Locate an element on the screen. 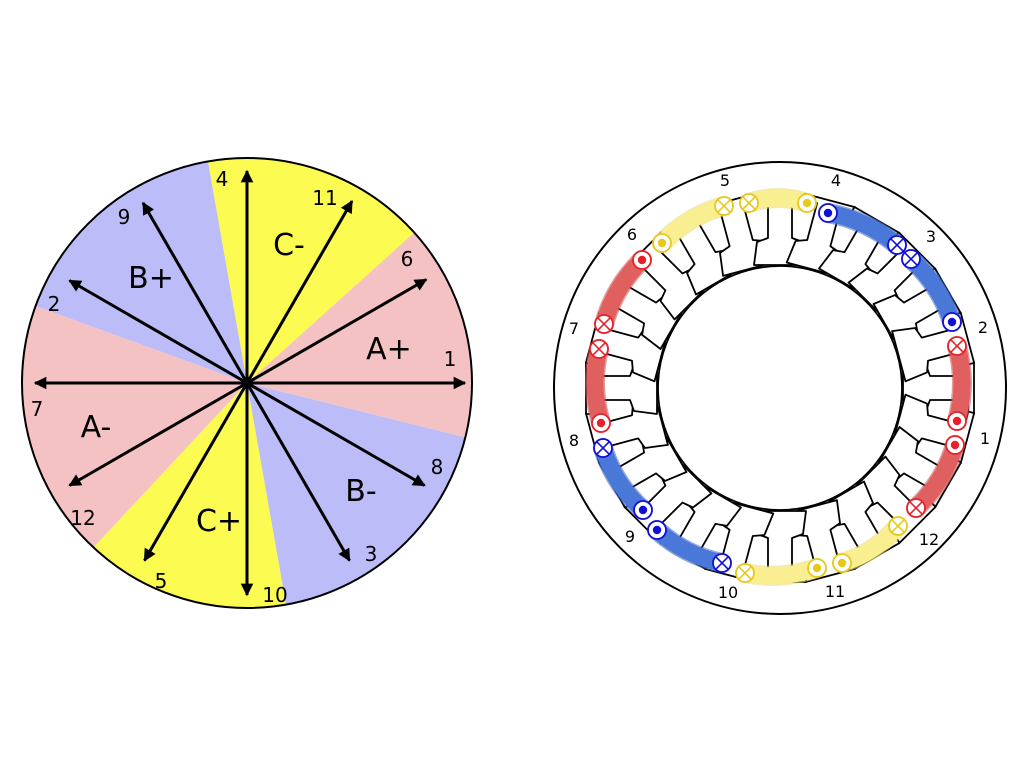 The width and height of the screenshot is (1024, 768). stator-bore is located at coordinates (780, 388).